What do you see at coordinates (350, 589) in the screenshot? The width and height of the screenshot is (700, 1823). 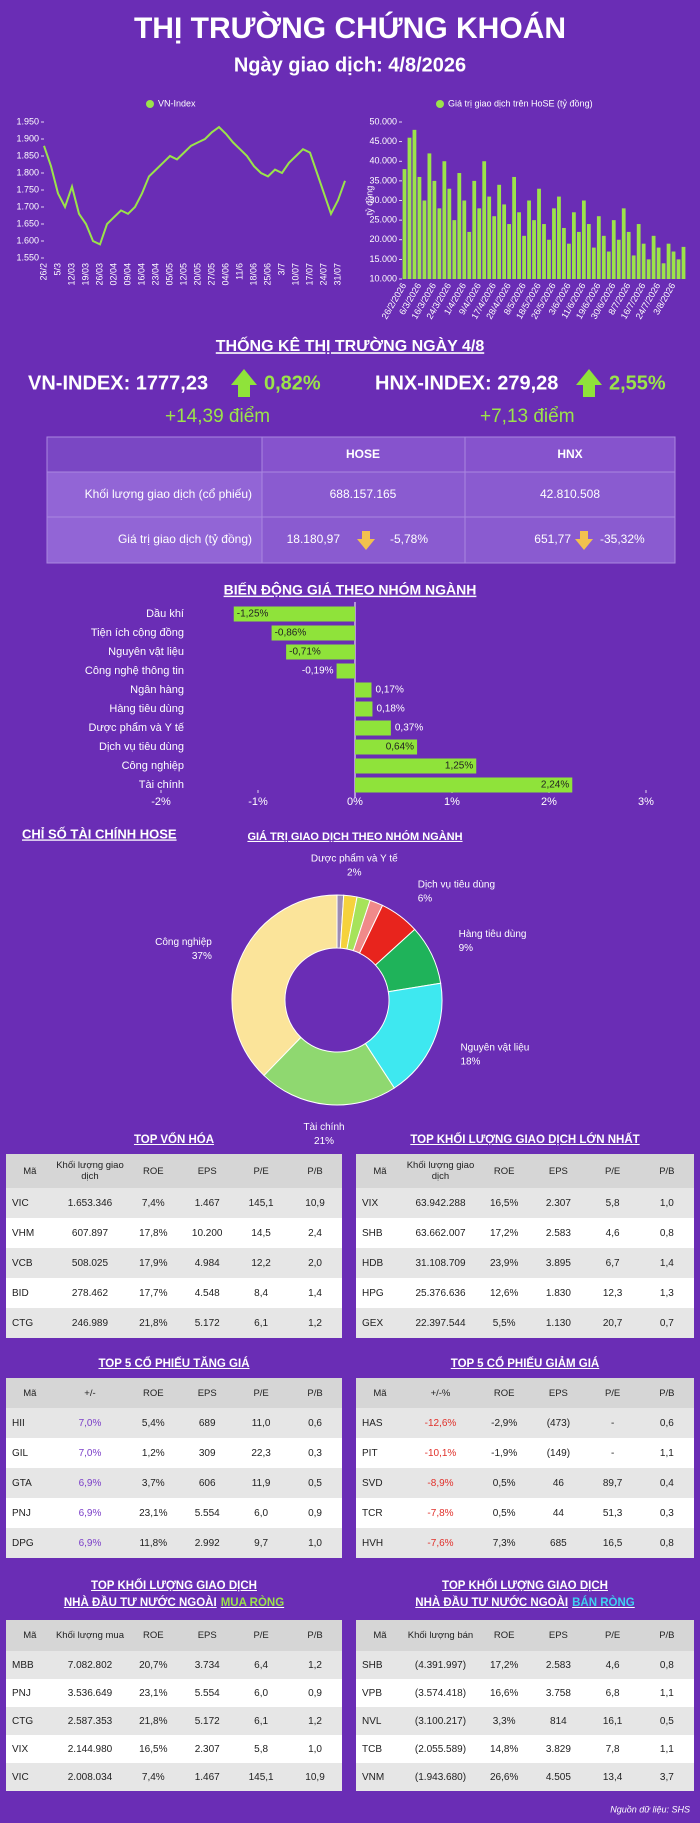 I see `chart-title: BIẾN ĐỘNG GIÁ THEO NHÓM NGÀNH` at bounding box center [350, 589].